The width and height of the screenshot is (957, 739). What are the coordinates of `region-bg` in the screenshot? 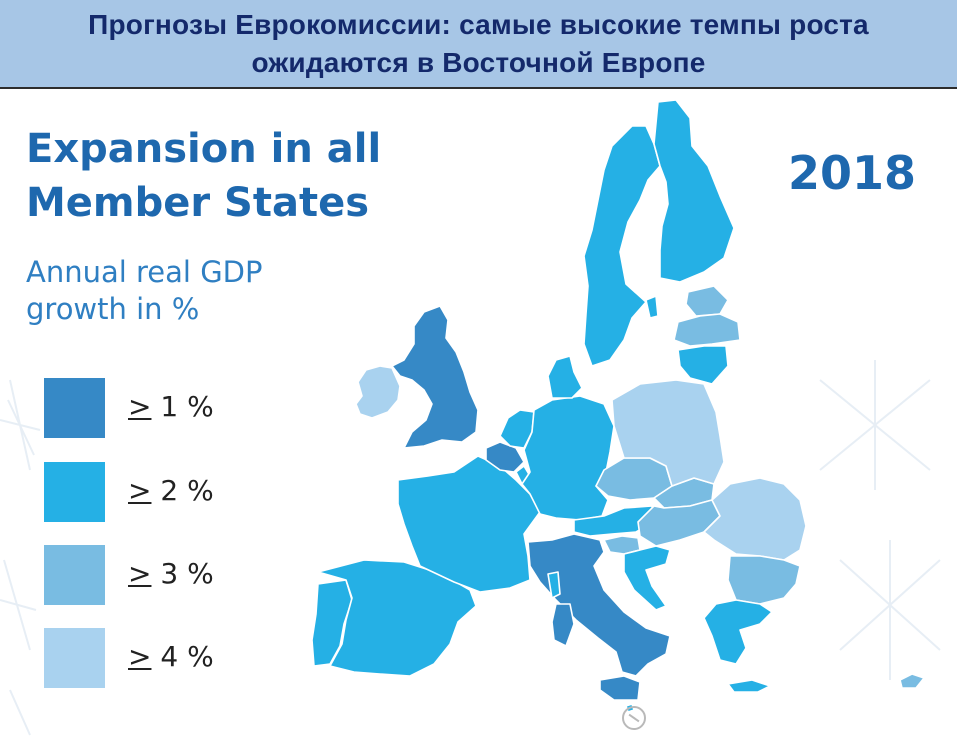 It's located at (764, 580).